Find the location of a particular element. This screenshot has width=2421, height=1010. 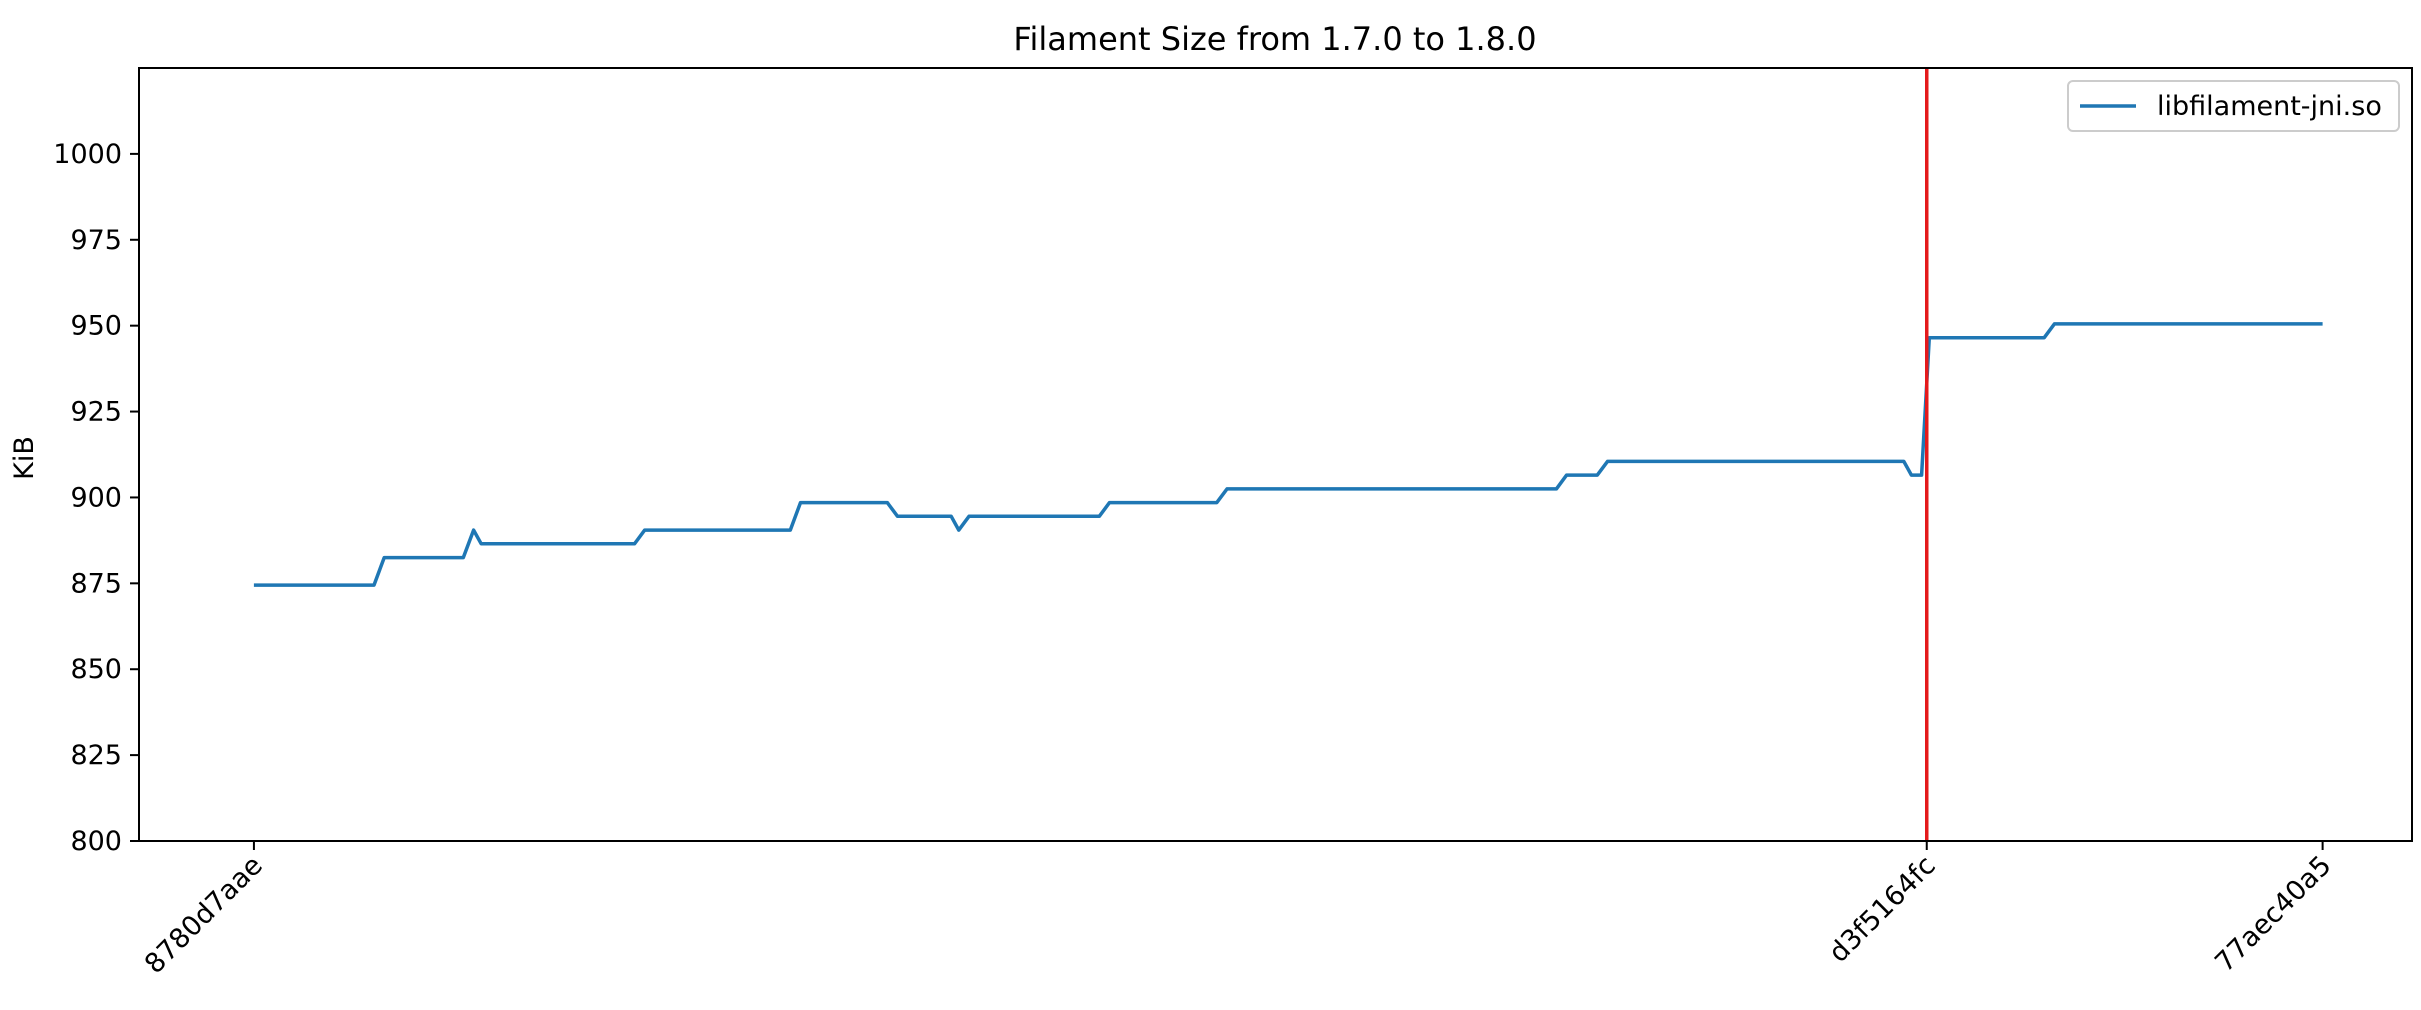

legend: libfilament-jni.so is located at coordinates (2233, 106).